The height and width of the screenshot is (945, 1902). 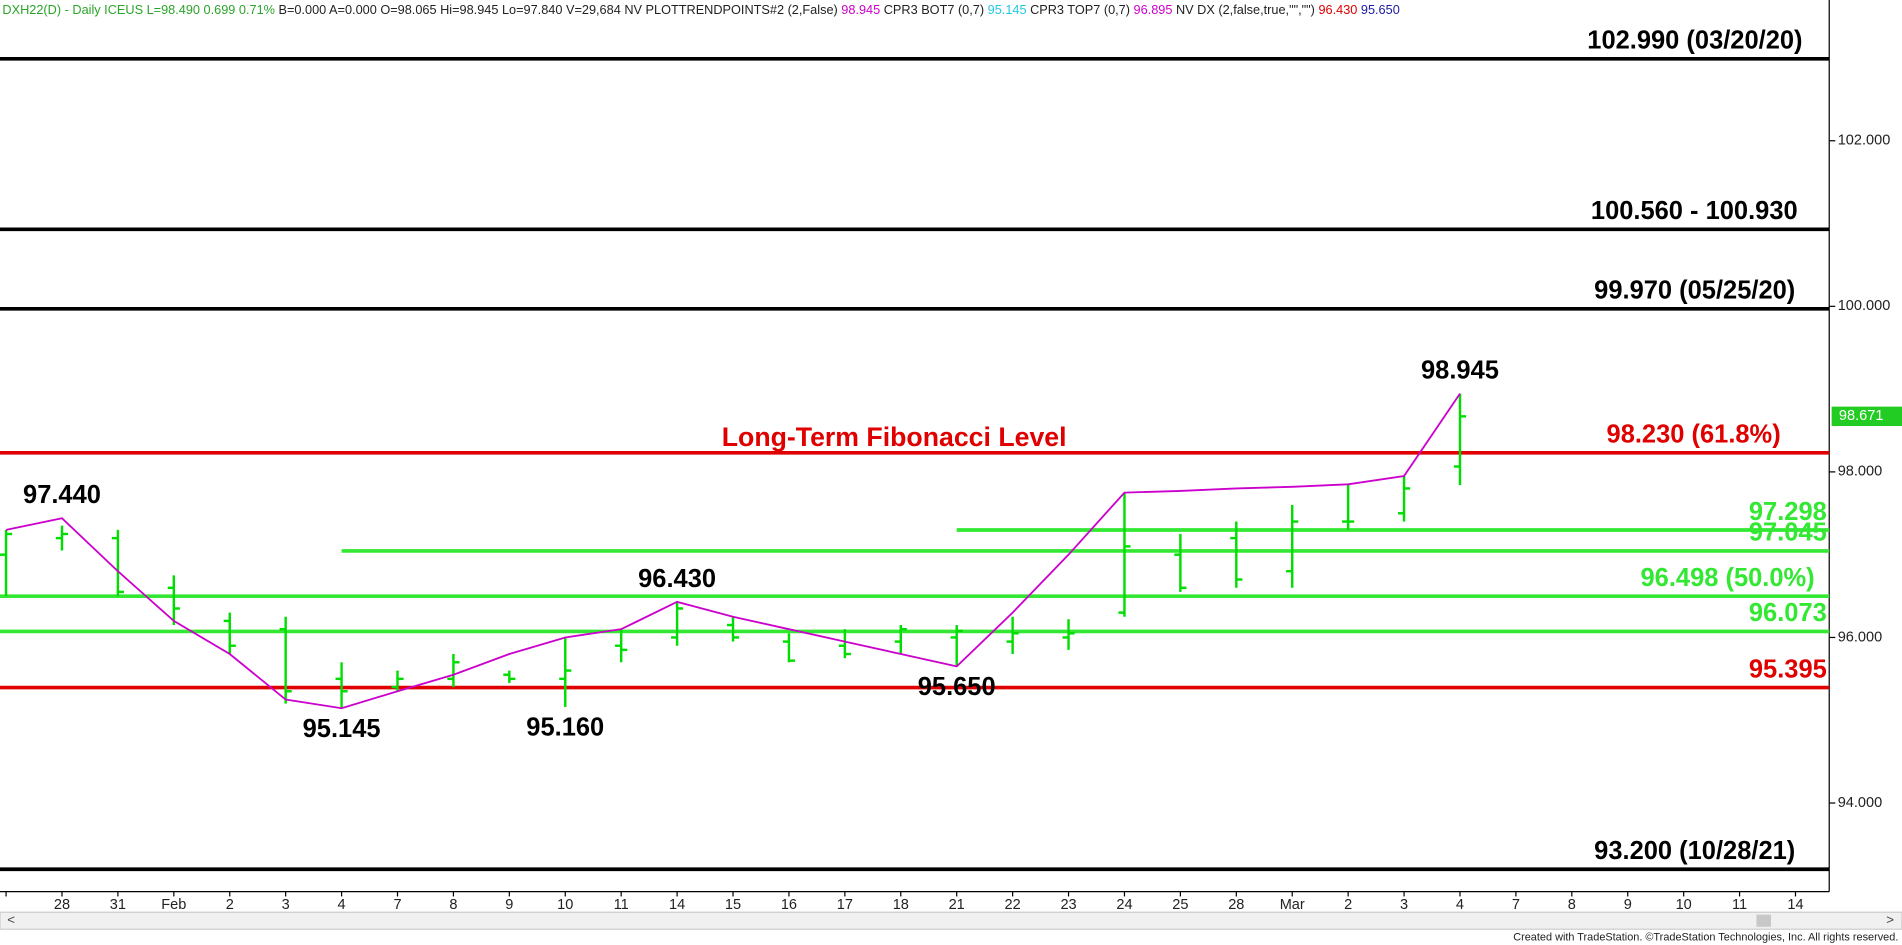 I want to click on header-segment: 96.895, so click(x=1151, y=9).